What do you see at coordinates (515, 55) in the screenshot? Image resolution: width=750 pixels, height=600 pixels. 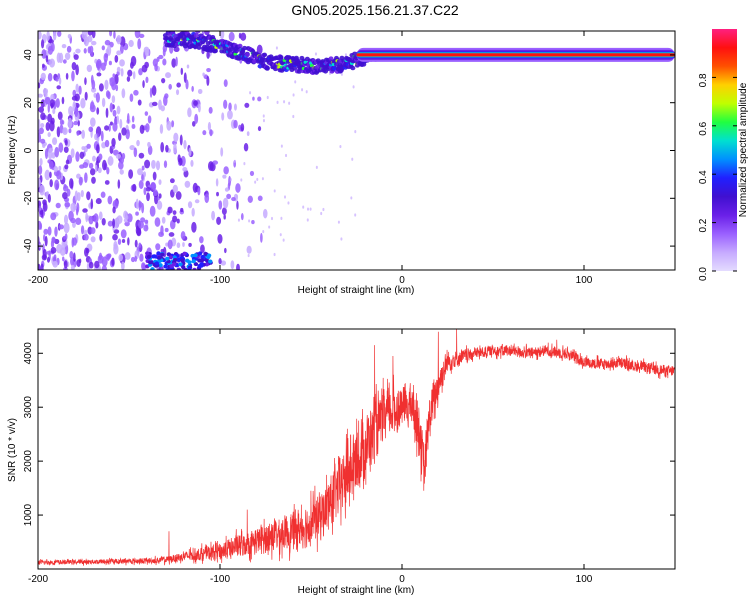 I see `carrier-band-layer` at bounding box center [515, 55].